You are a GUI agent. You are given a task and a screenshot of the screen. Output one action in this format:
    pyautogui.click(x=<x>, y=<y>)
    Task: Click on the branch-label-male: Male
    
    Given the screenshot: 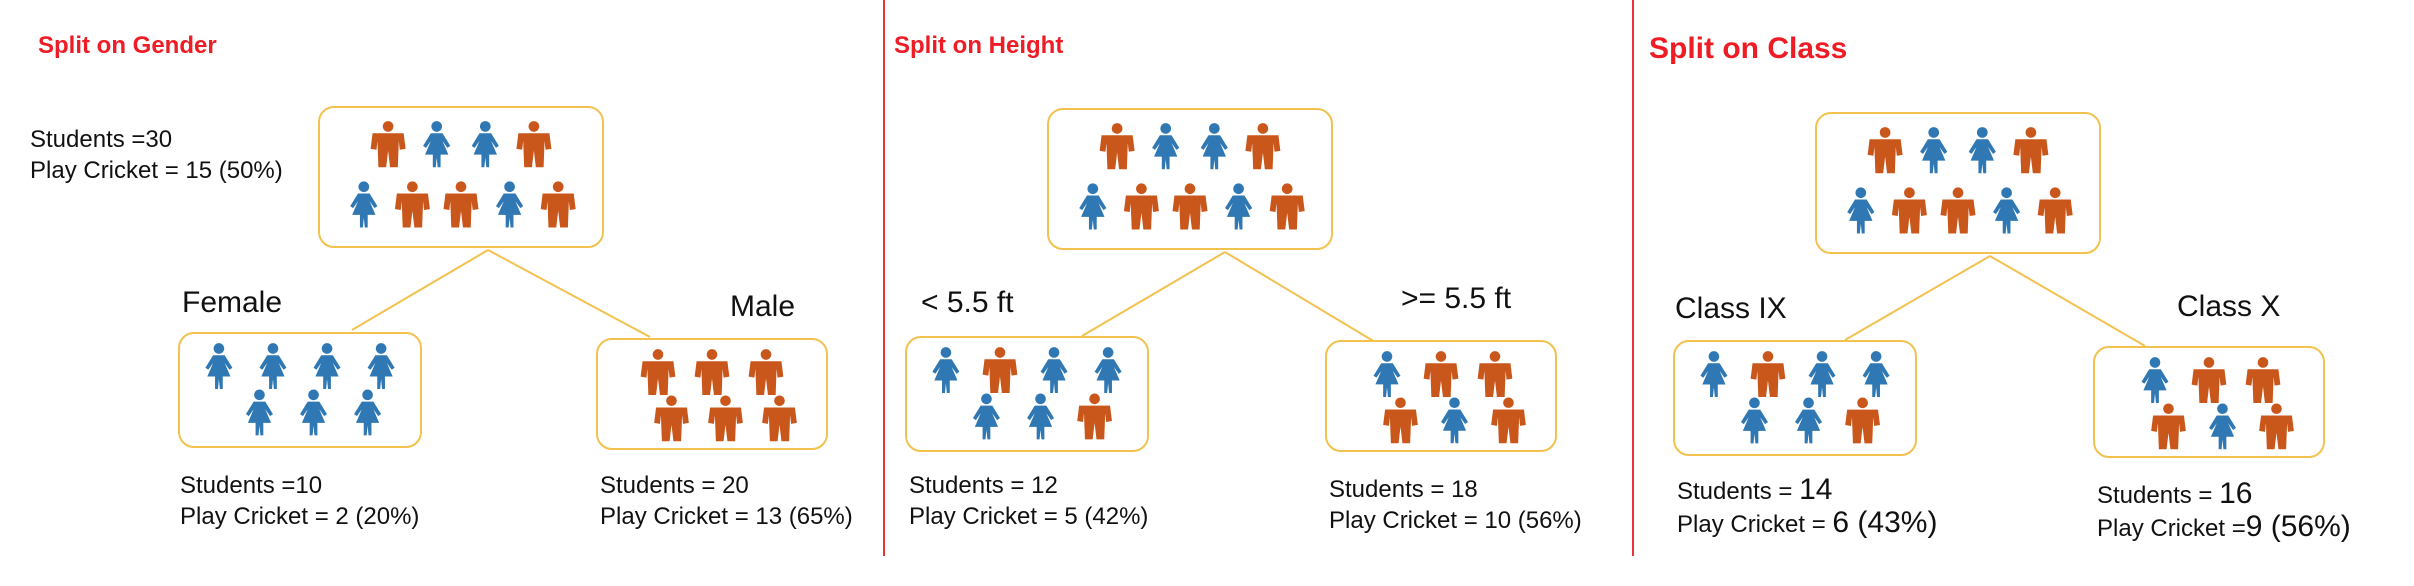 What is the action you would take?
    pyautogui.click(x=763, y=306)
    